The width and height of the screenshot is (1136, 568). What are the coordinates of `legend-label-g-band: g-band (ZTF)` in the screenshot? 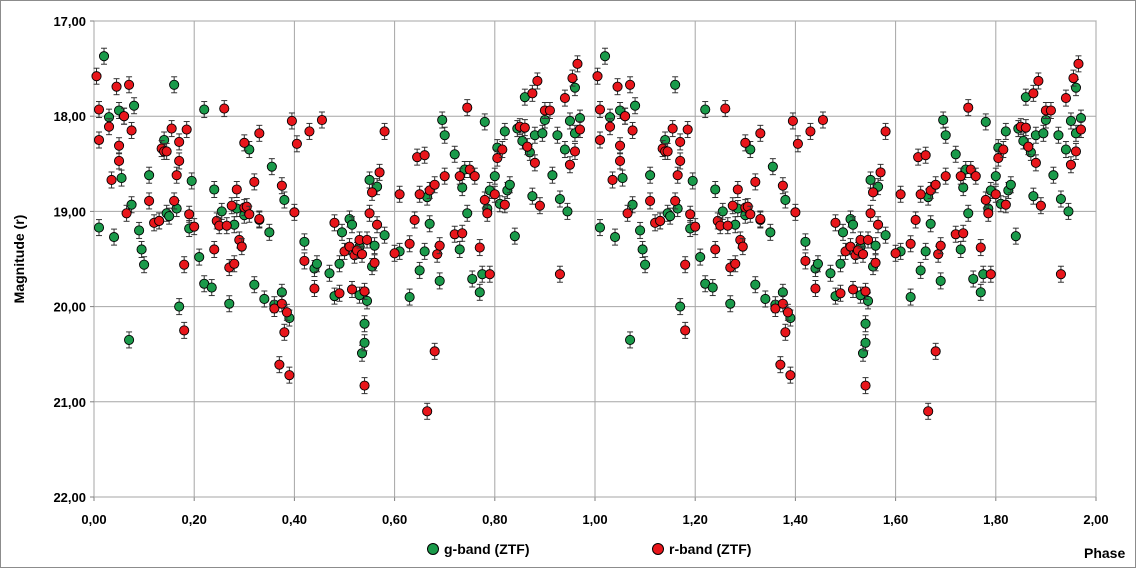 It's located at (487, 549).